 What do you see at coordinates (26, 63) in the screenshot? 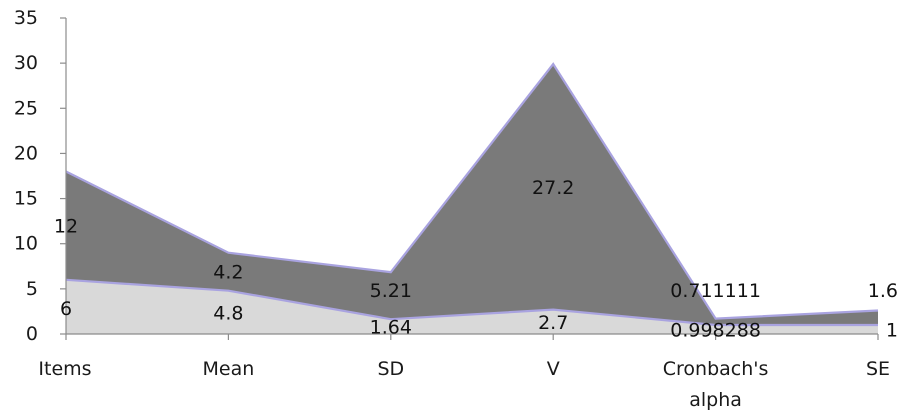
I see `y-tick-label: 30` at bounding box center [26, 63].